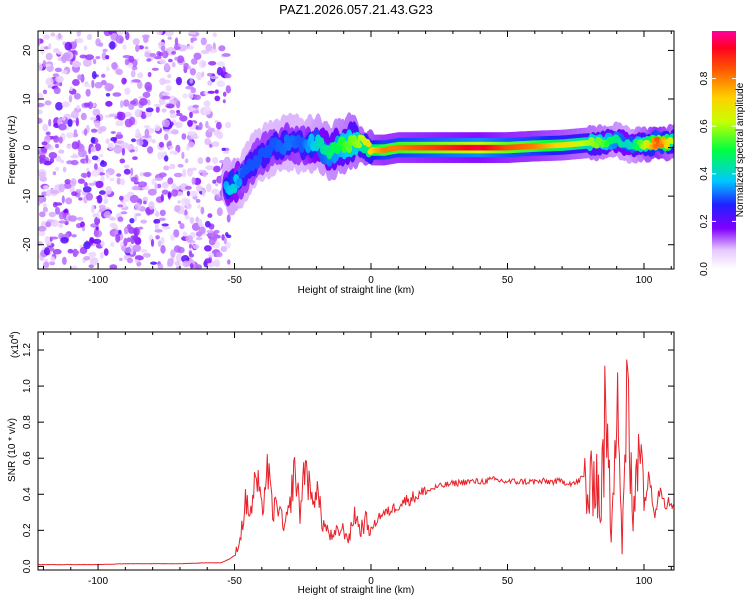 The width and height of the screenshot is (750, 600). Describe the element at coordinates (704, 269) in the screenshot. I see `colorbar-tick-label: 0.0` at that location.